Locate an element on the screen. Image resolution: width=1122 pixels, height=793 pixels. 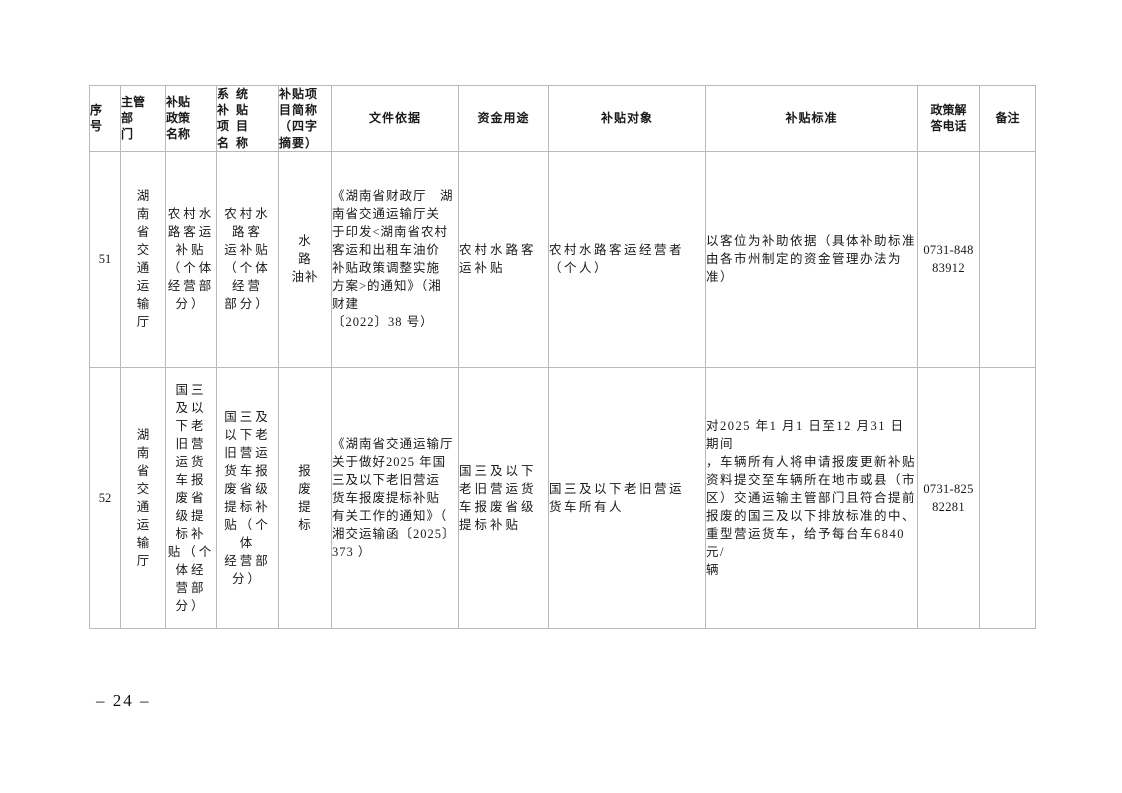
header-seq-number: 序 号 is located at coordinates (105, 118).